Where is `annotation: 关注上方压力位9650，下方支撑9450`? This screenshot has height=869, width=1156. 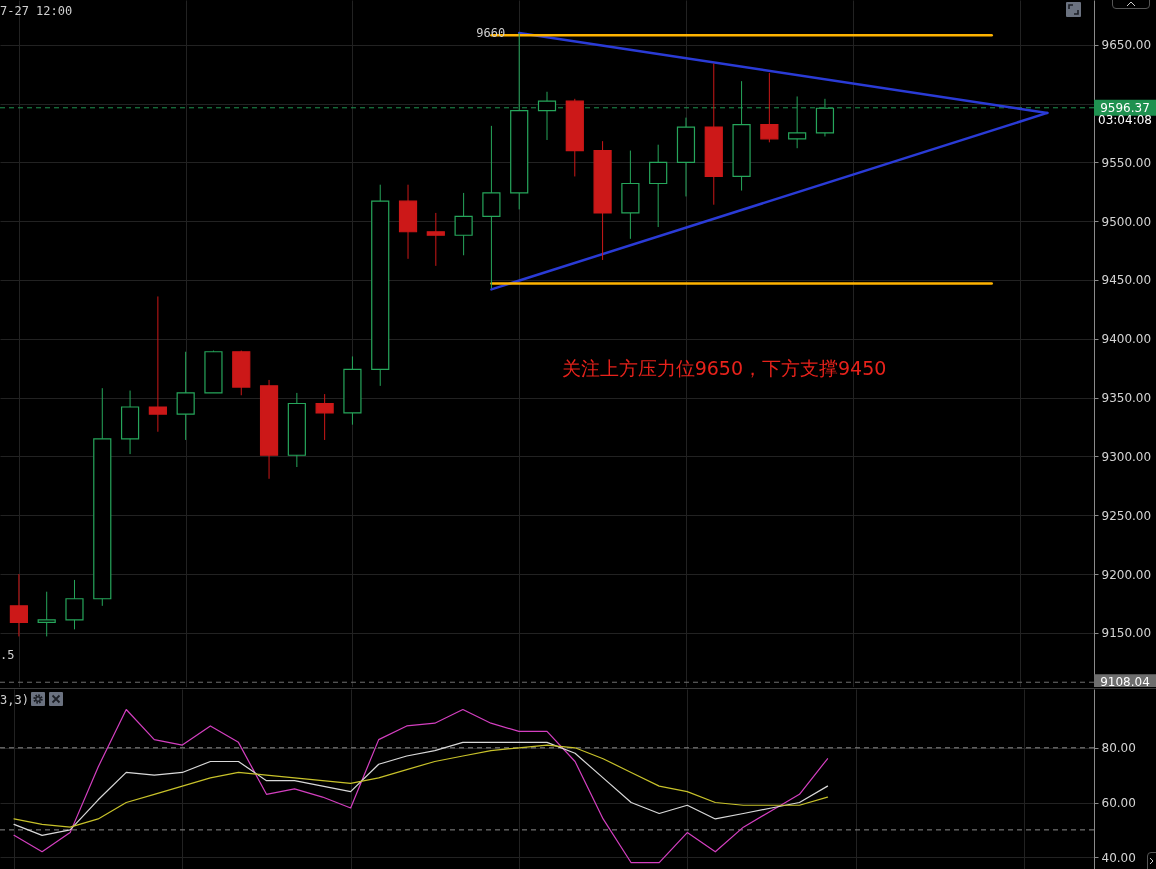 annotation: 关注上方压力位9650，下方支撑9450 is located at coordinates (724, 368).